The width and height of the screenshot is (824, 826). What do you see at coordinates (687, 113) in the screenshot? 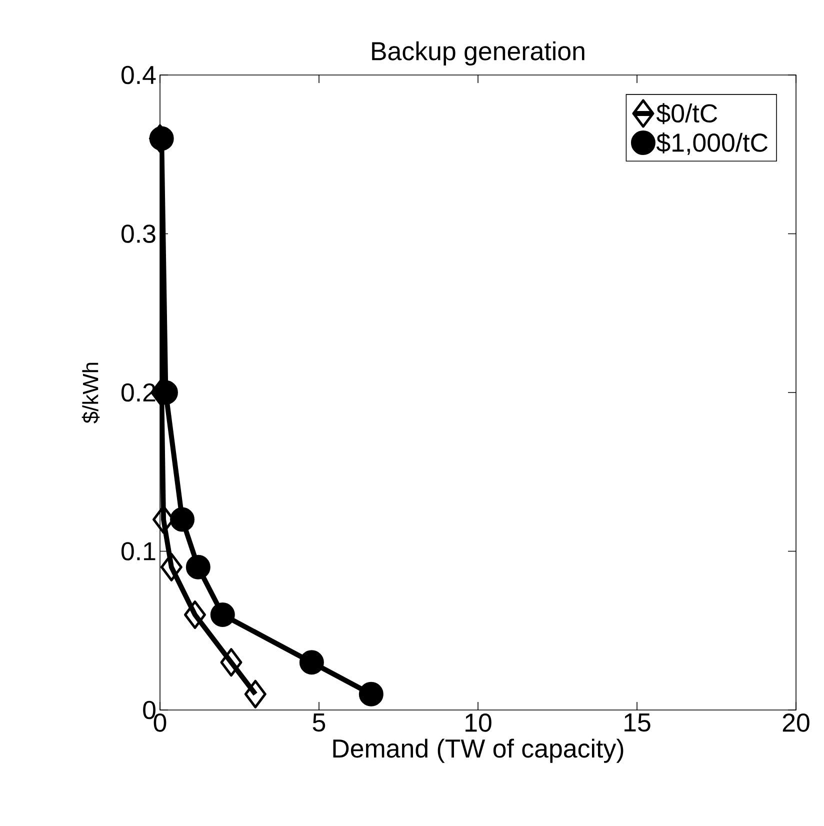
I see `legend-label: $0/tC` at bounding box center [687, 113].